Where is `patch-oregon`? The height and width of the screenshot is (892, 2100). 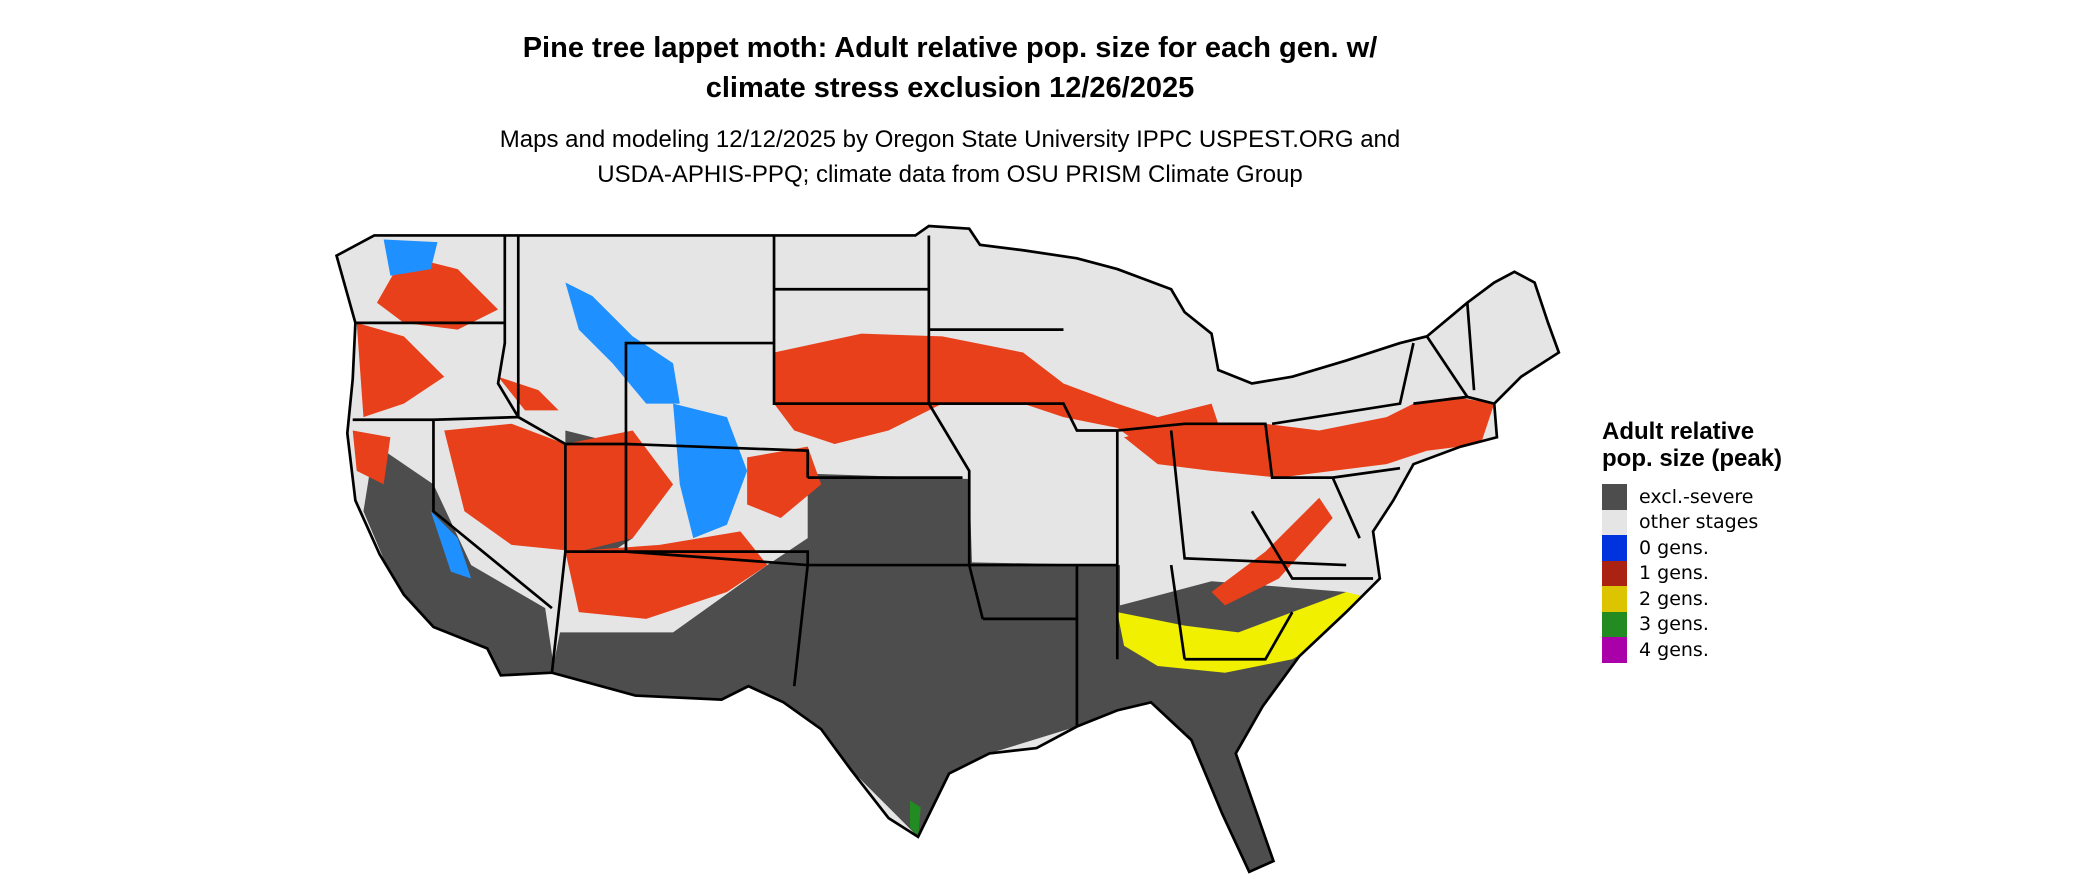
patch-oregon is located at coordinates (400, 370).